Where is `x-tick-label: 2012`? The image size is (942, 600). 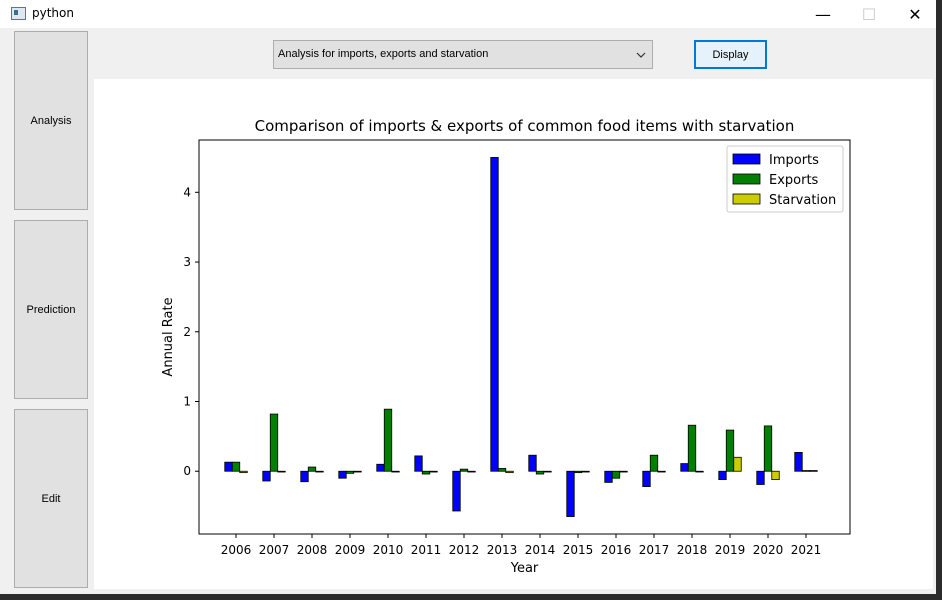 x-tick-label: 2012 is located at coordinates (464, 550).